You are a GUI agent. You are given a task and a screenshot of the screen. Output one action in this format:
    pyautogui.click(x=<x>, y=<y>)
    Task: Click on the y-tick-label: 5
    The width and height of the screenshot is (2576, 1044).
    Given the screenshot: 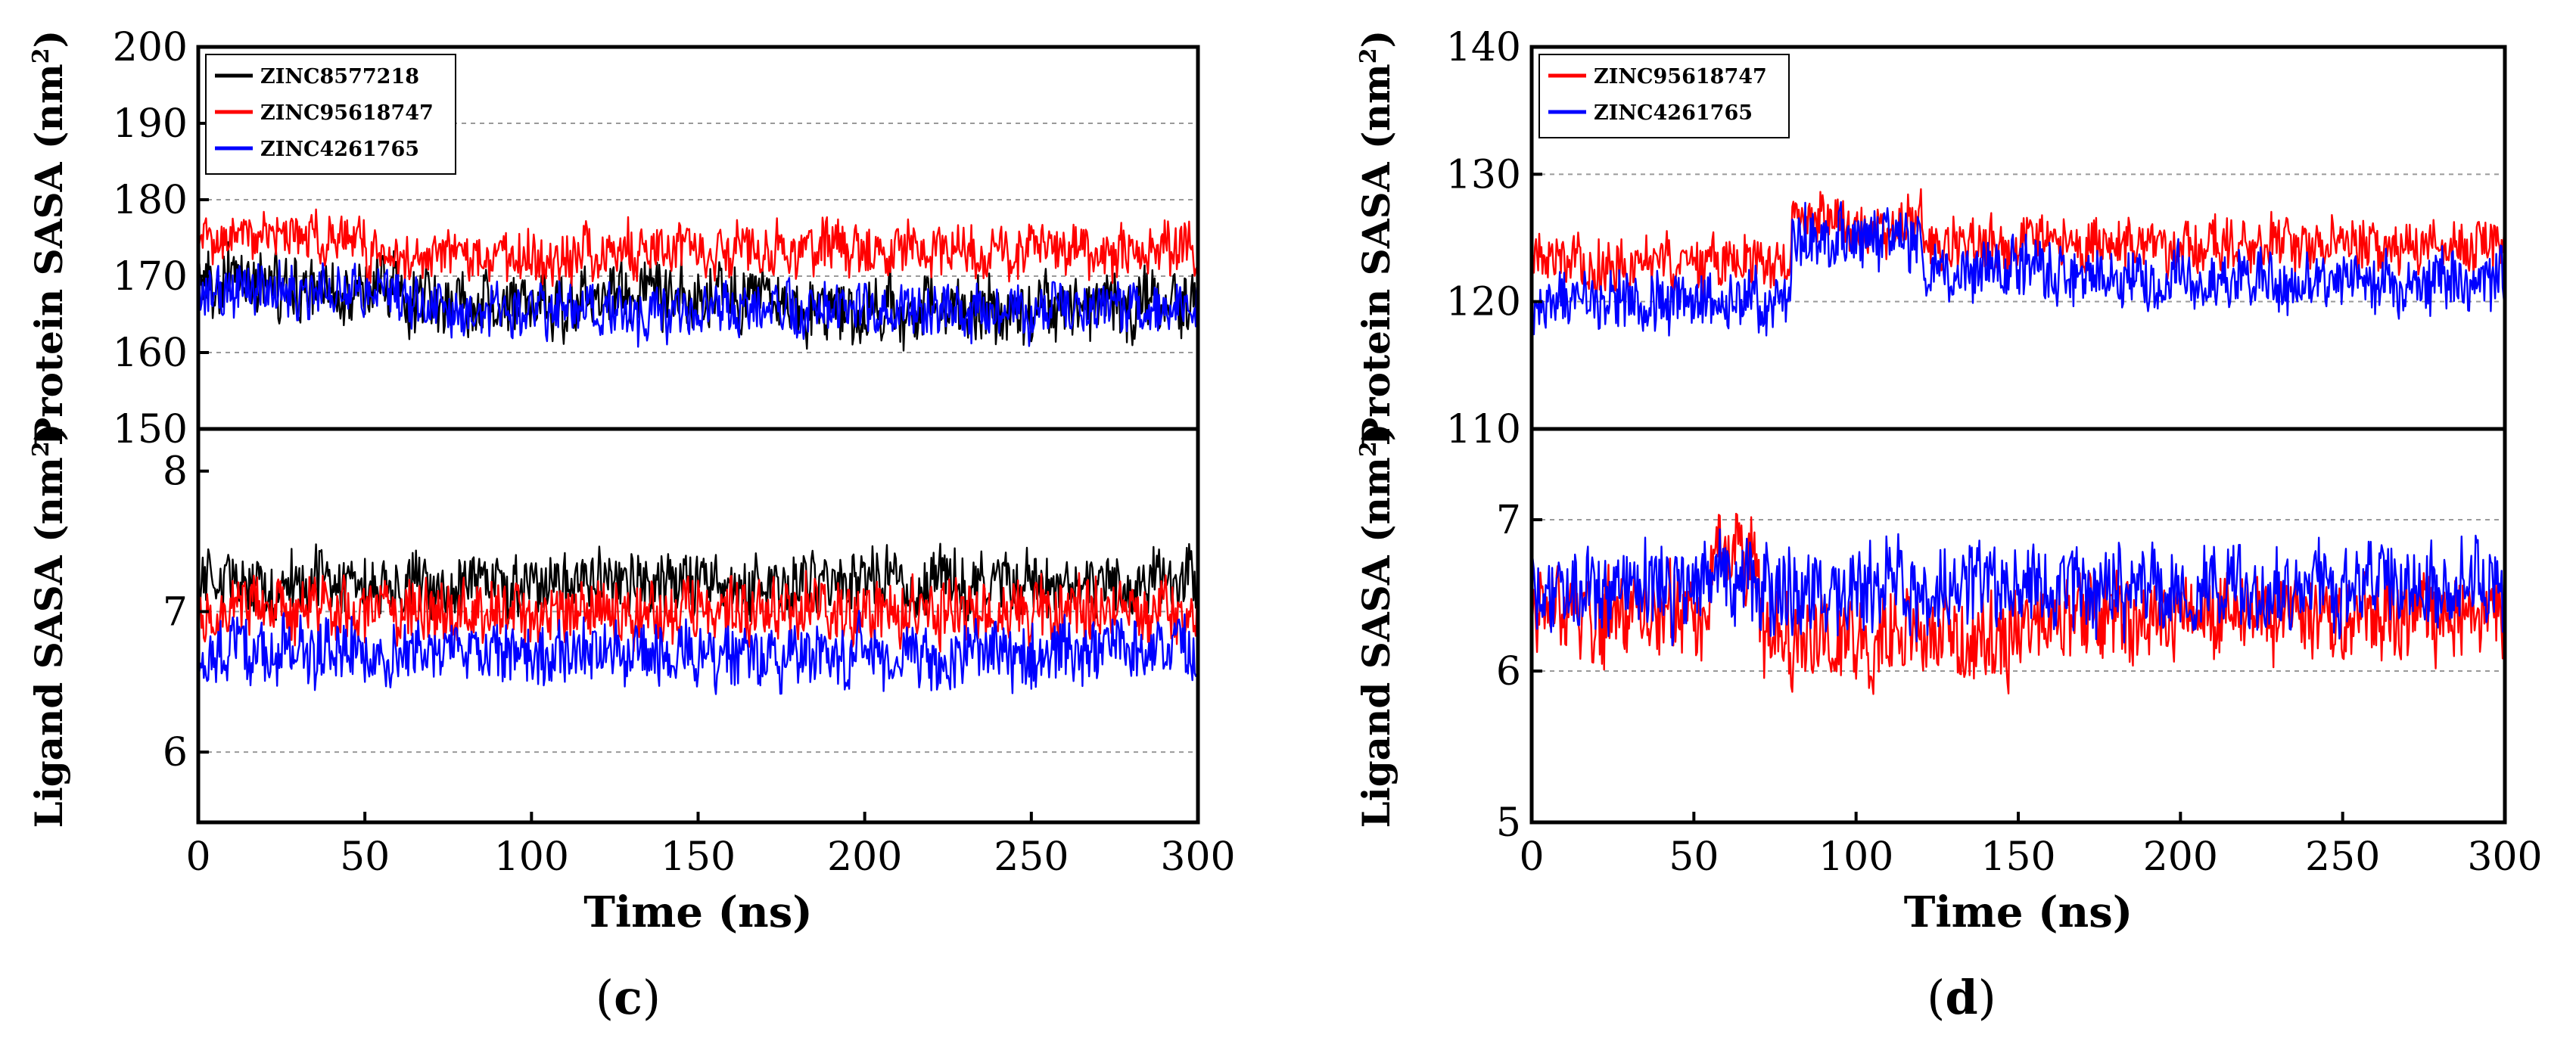 What is the action you would take?
    pyautogui.click(x=1508, y=823)
    